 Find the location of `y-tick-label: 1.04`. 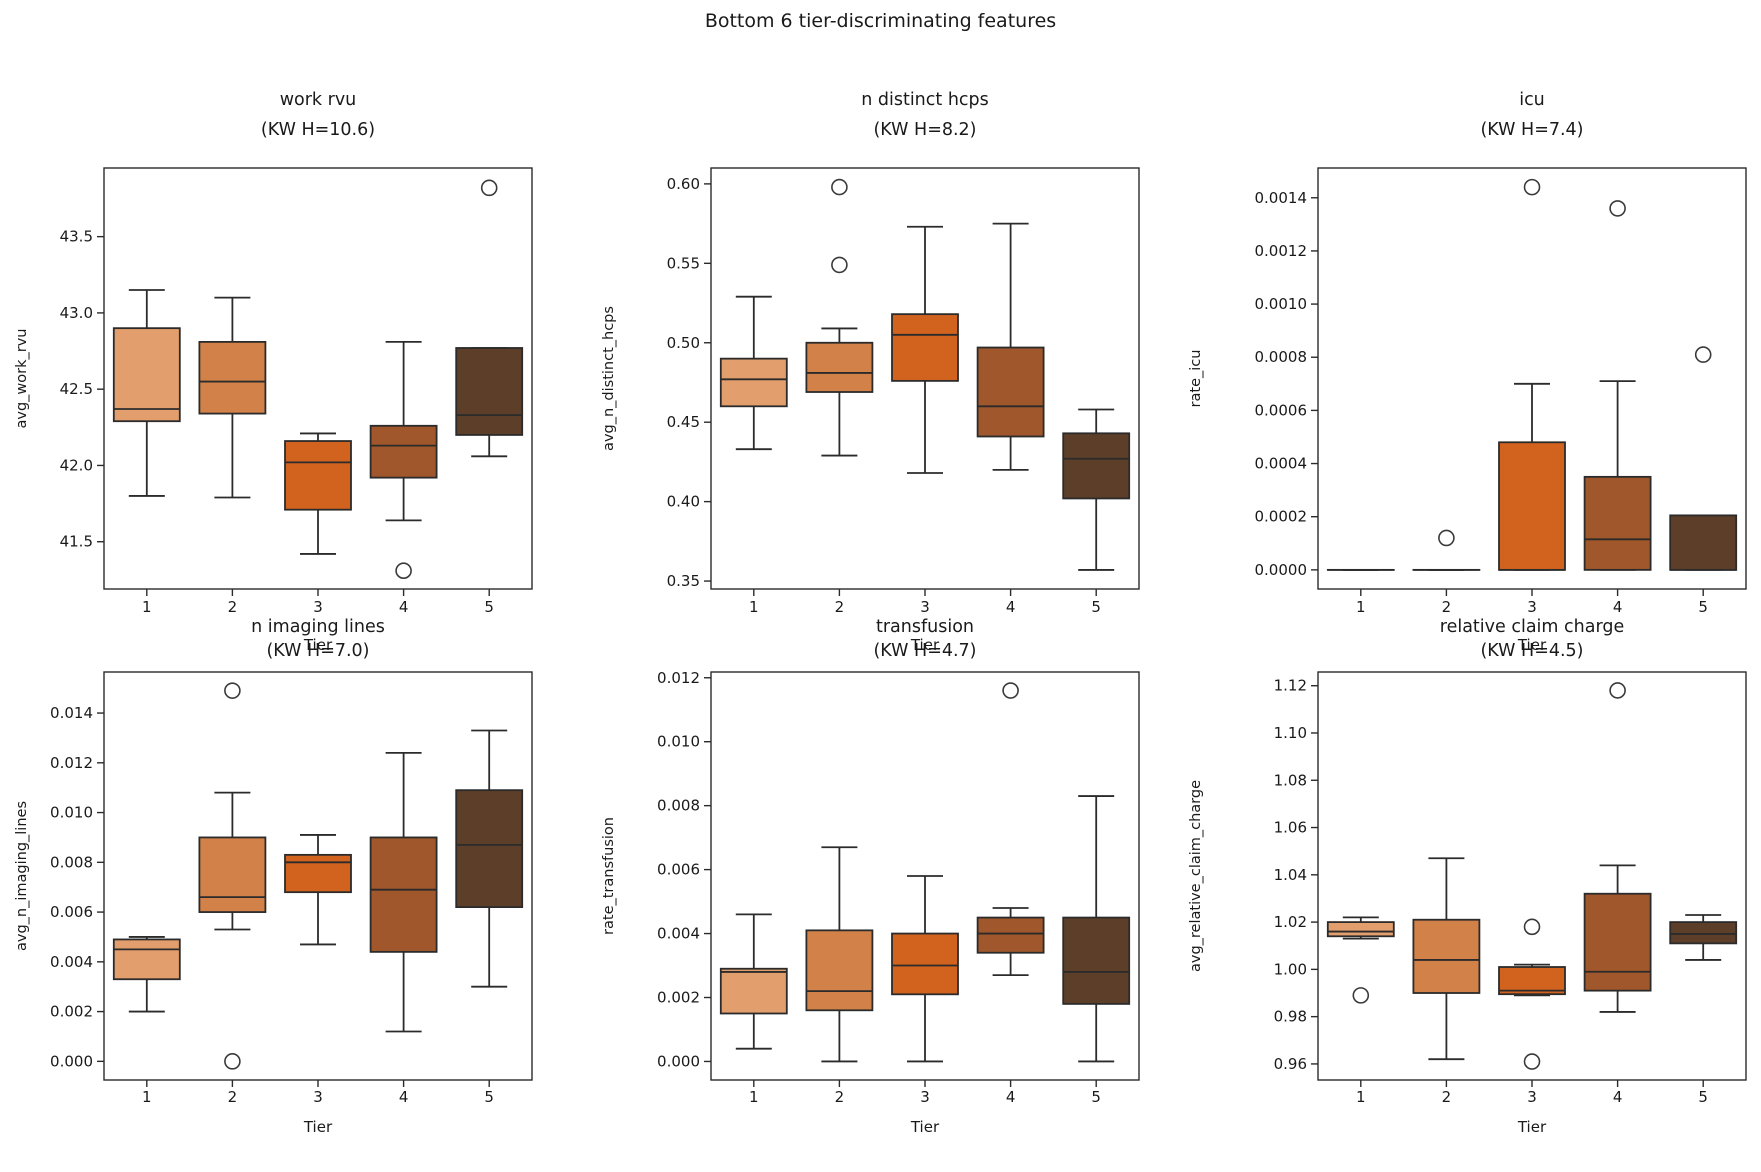

y-tick-label: 1.04 is located at coordinates (1290, 875).